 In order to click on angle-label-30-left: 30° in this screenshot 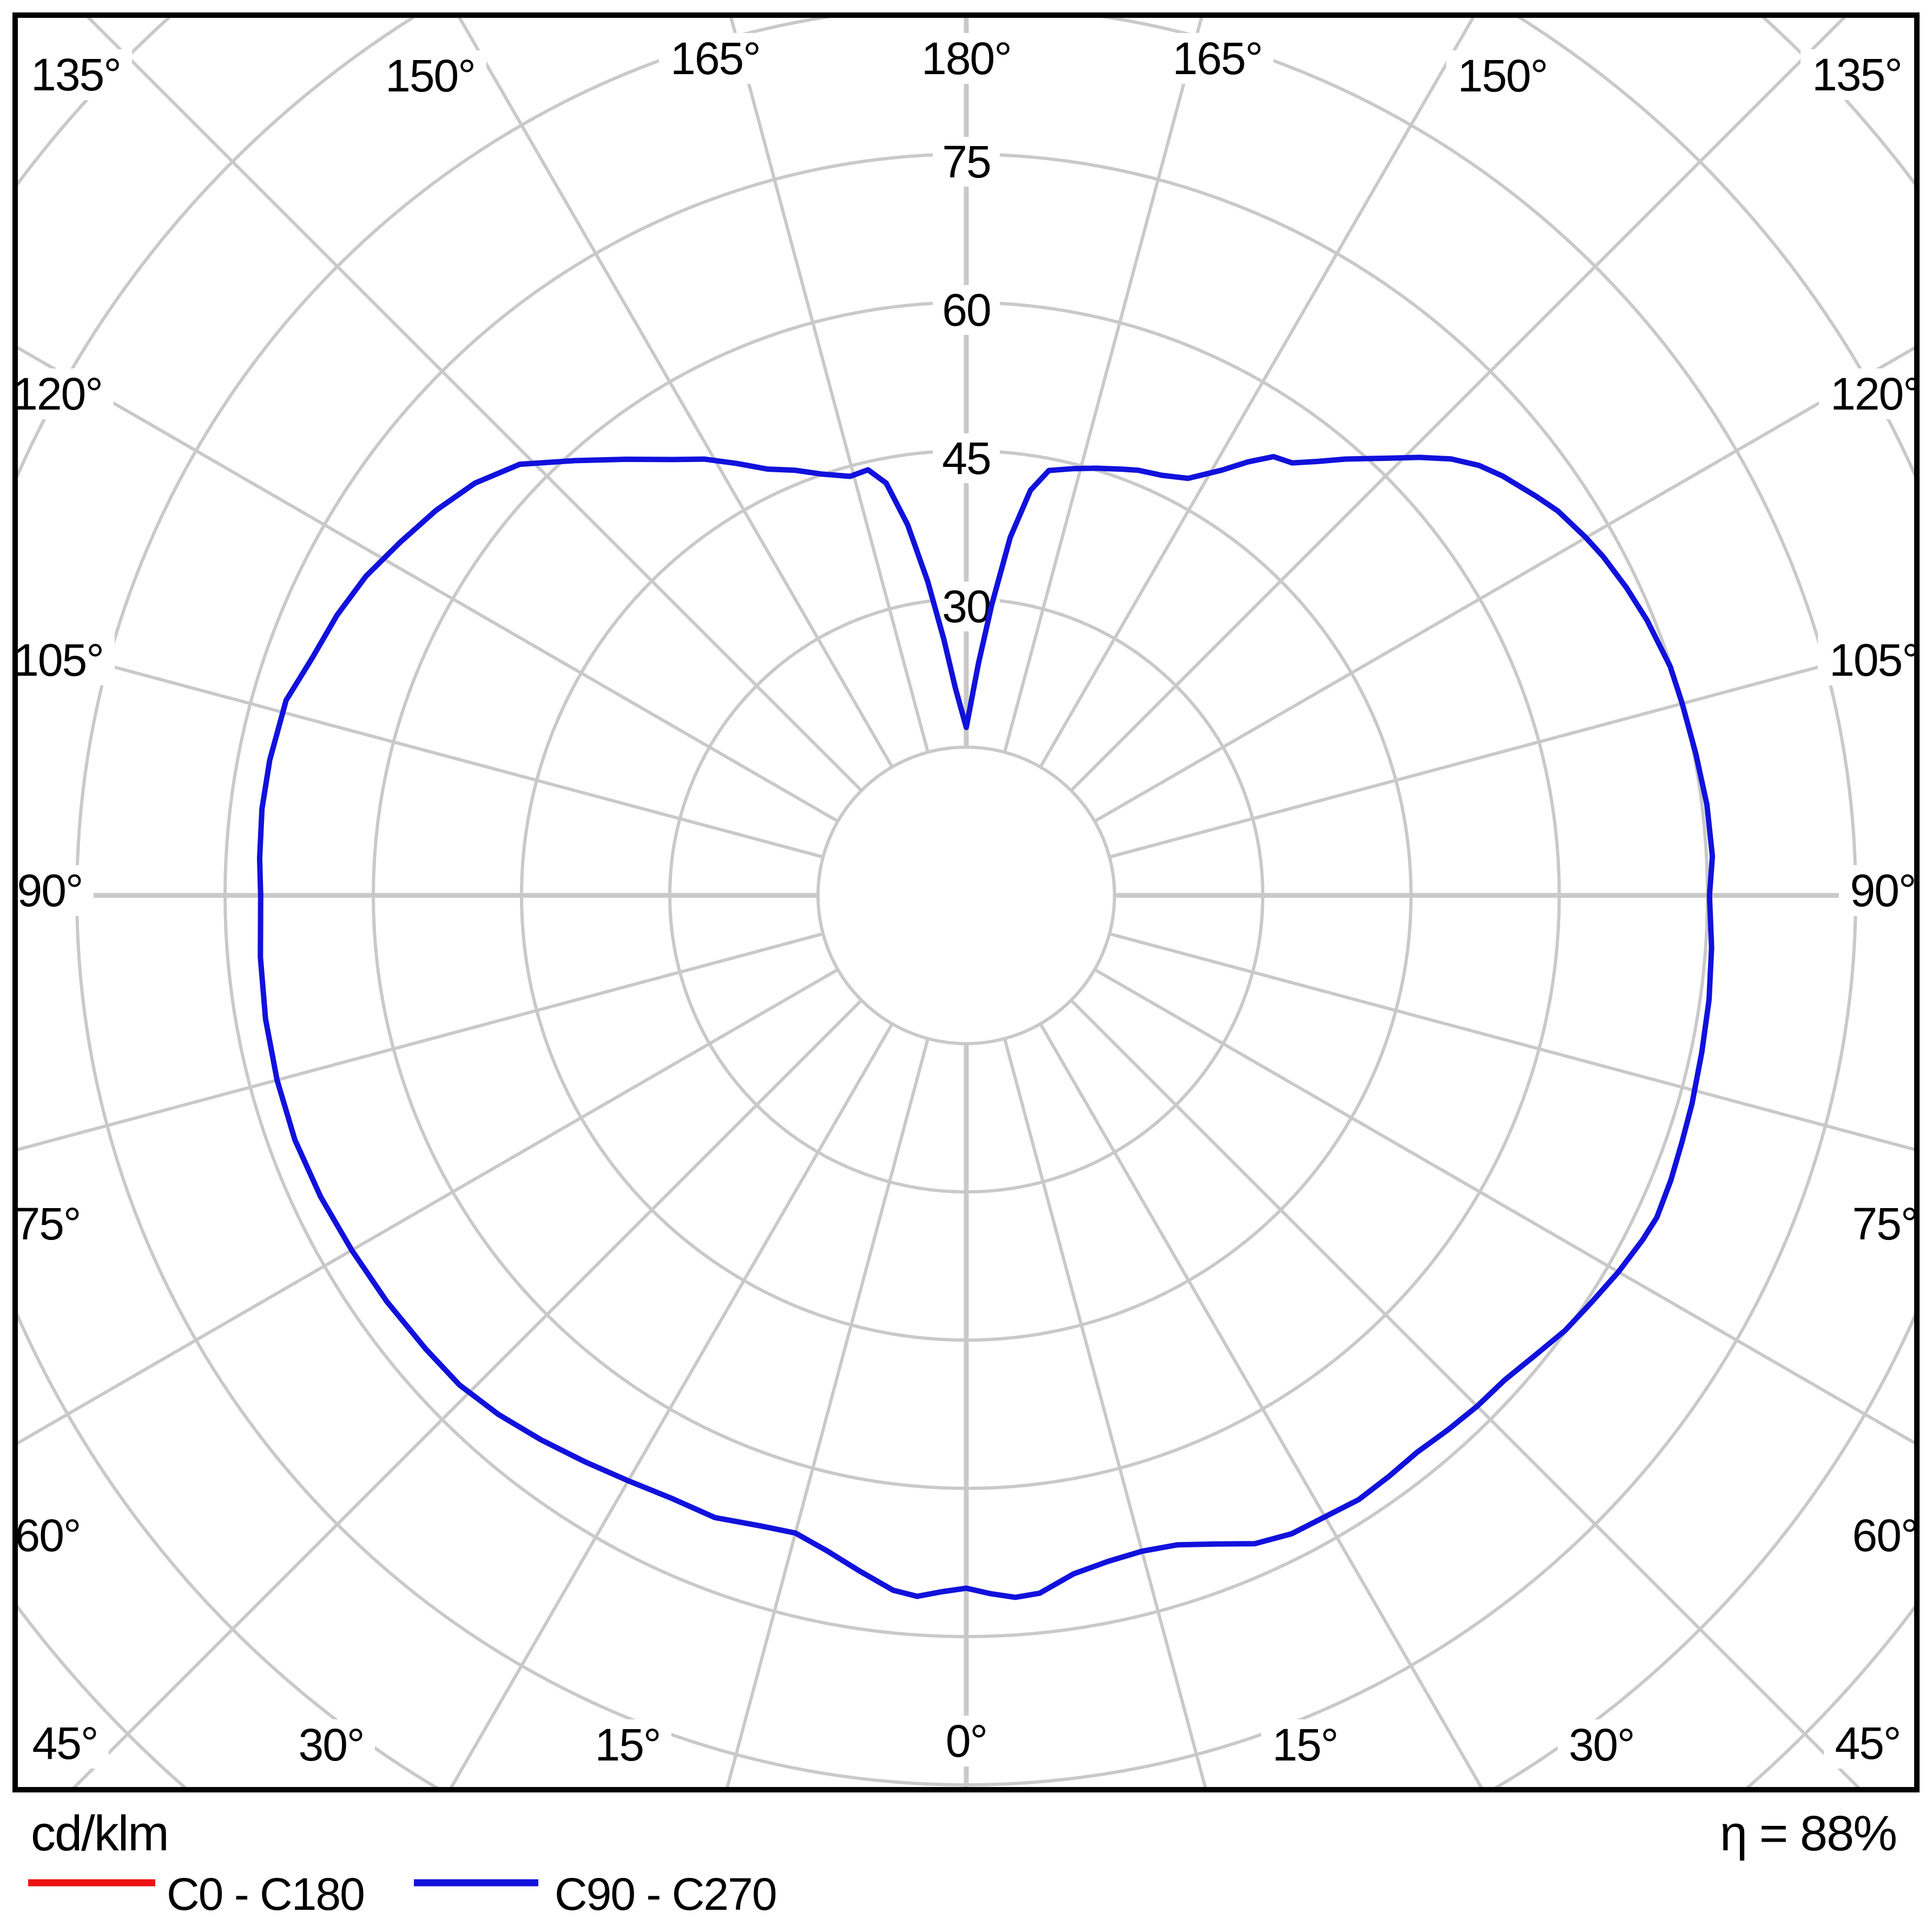, I will do `click(331, 1744)`.